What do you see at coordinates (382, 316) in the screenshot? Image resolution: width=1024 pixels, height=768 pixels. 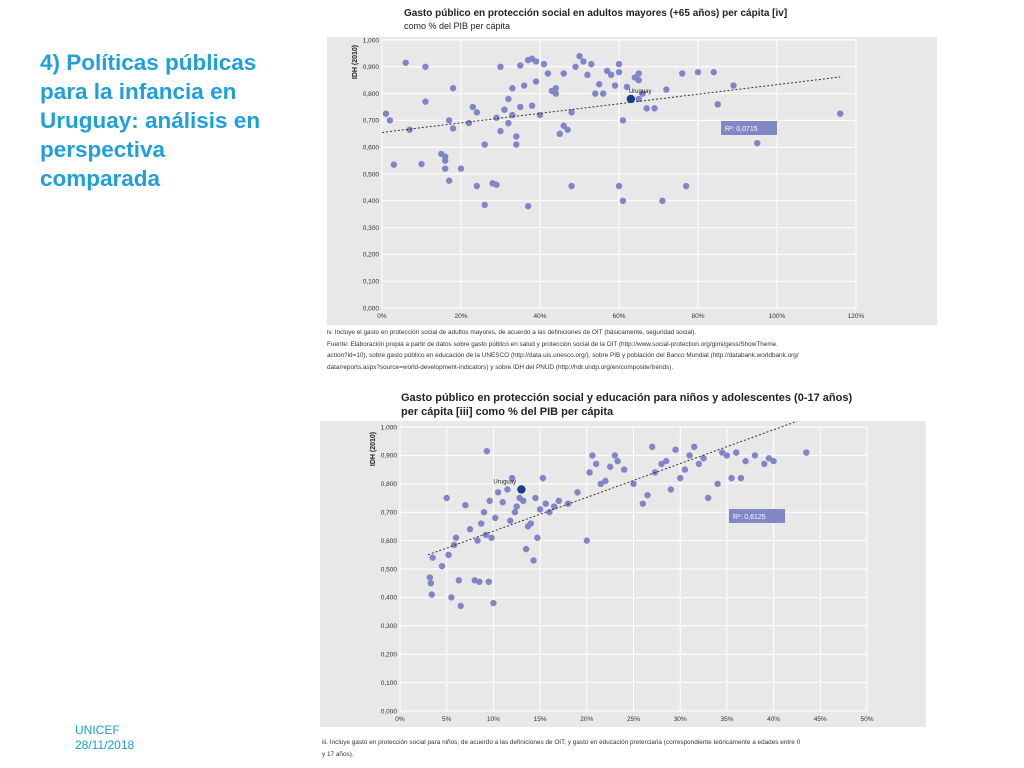 I see `x-tick-label: 0%` at bounding box center [382, 316].